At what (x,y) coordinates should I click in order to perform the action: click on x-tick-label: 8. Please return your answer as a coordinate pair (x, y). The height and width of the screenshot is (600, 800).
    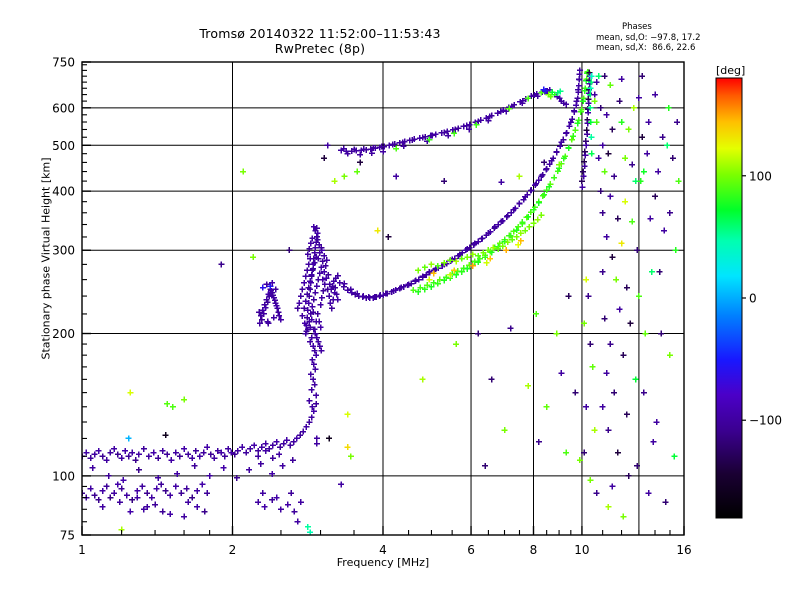
    Looking at the image, I should click on (534, 550).